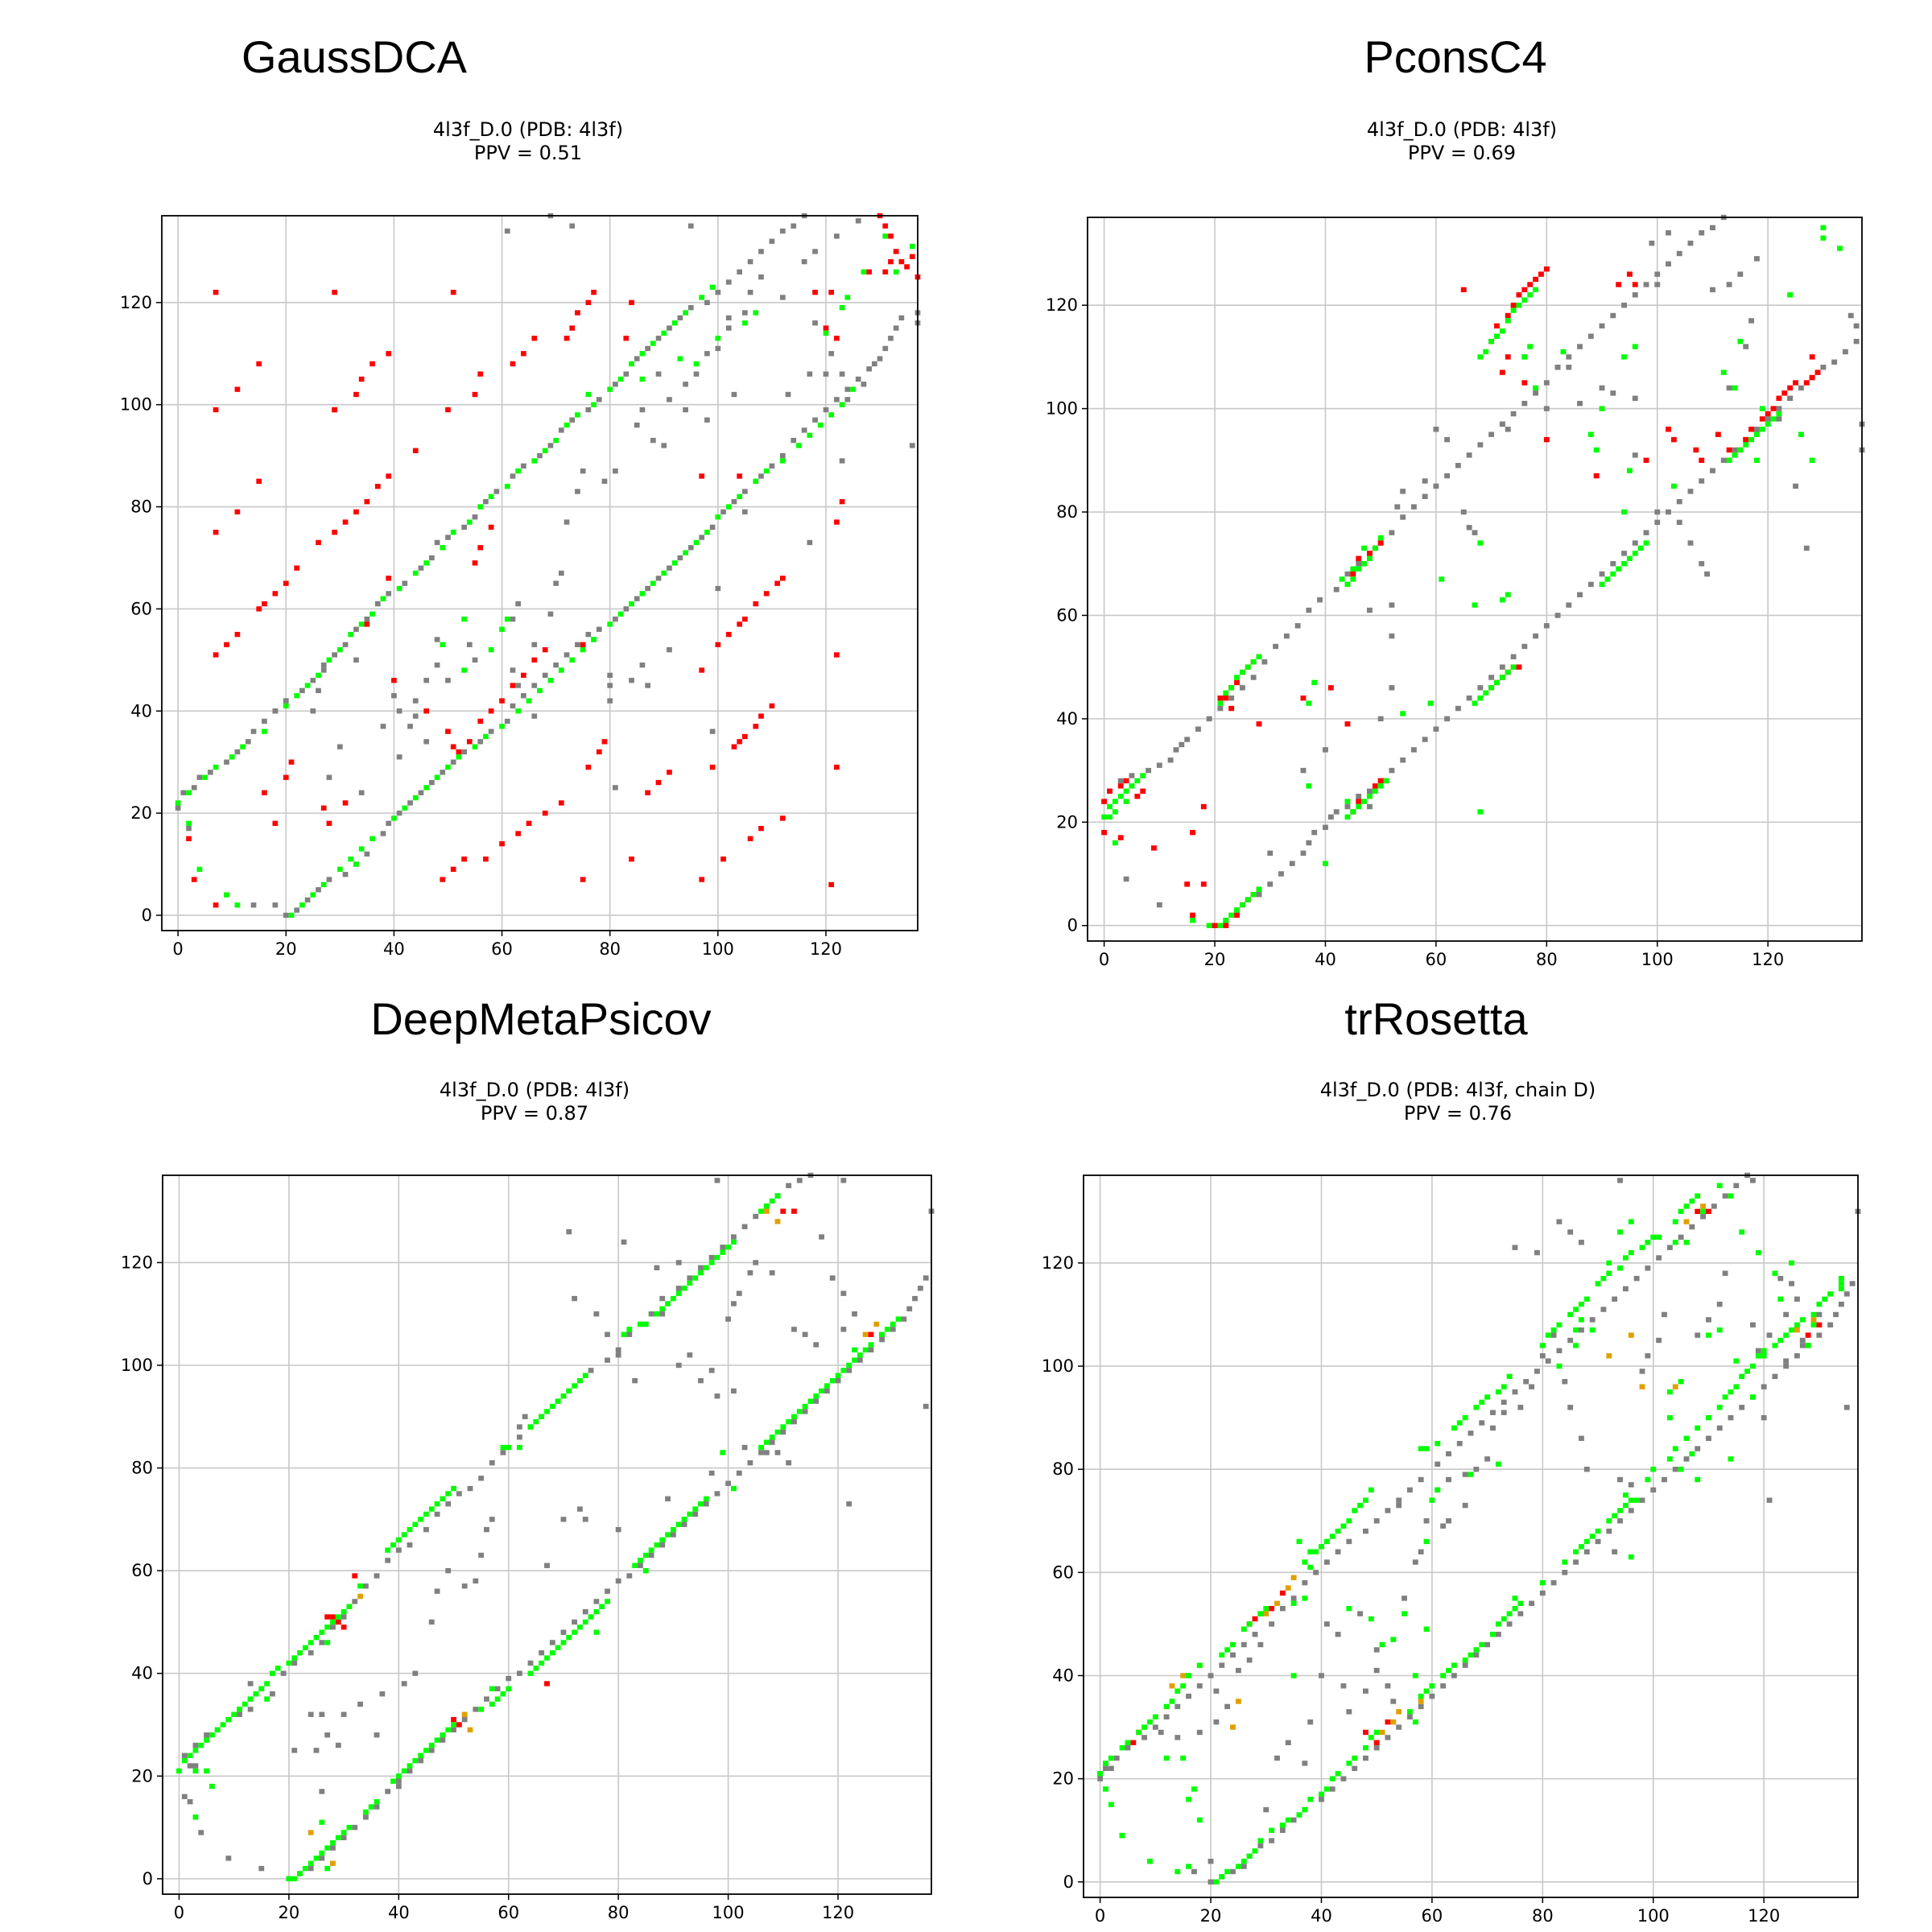 This screenshot has width=1932, height=1932. Describe the element at coordinates (826, 949) in the screenshot. I see `x-tick-label: 120` at that location.